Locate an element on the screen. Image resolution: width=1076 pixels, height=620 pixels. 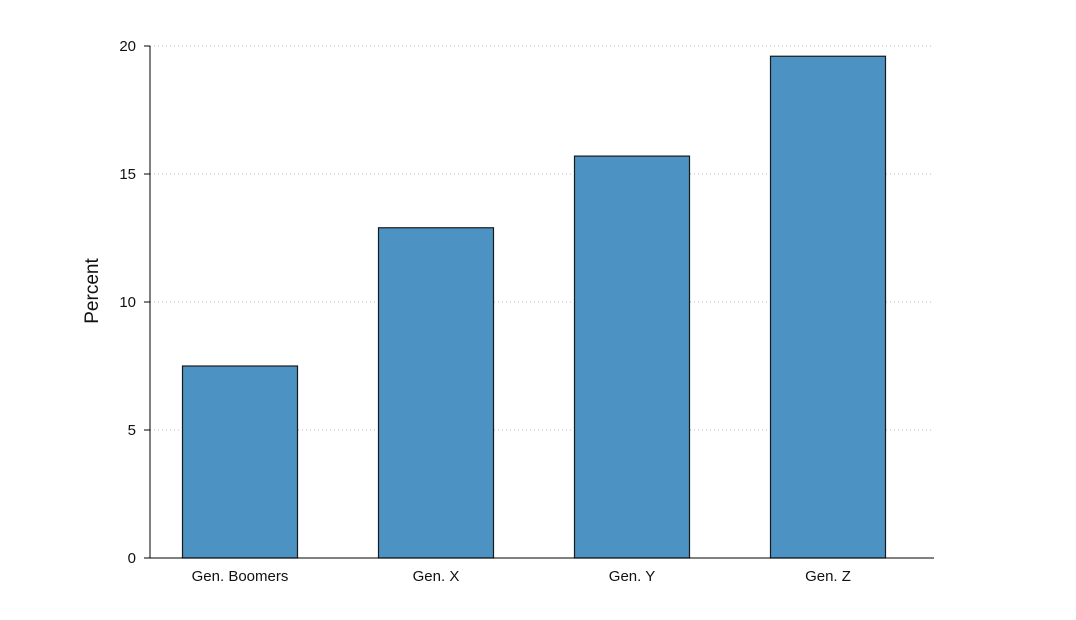
y-tick-label: 5 is located at coordinates (132, 430).